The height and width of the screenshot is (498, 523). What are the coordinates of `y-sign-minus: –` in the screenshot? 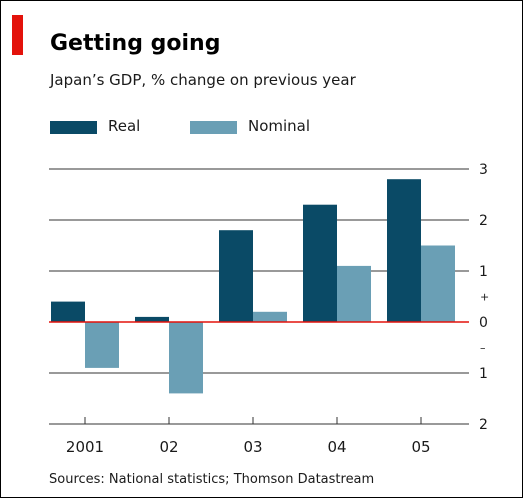 It's located at (483, 348).